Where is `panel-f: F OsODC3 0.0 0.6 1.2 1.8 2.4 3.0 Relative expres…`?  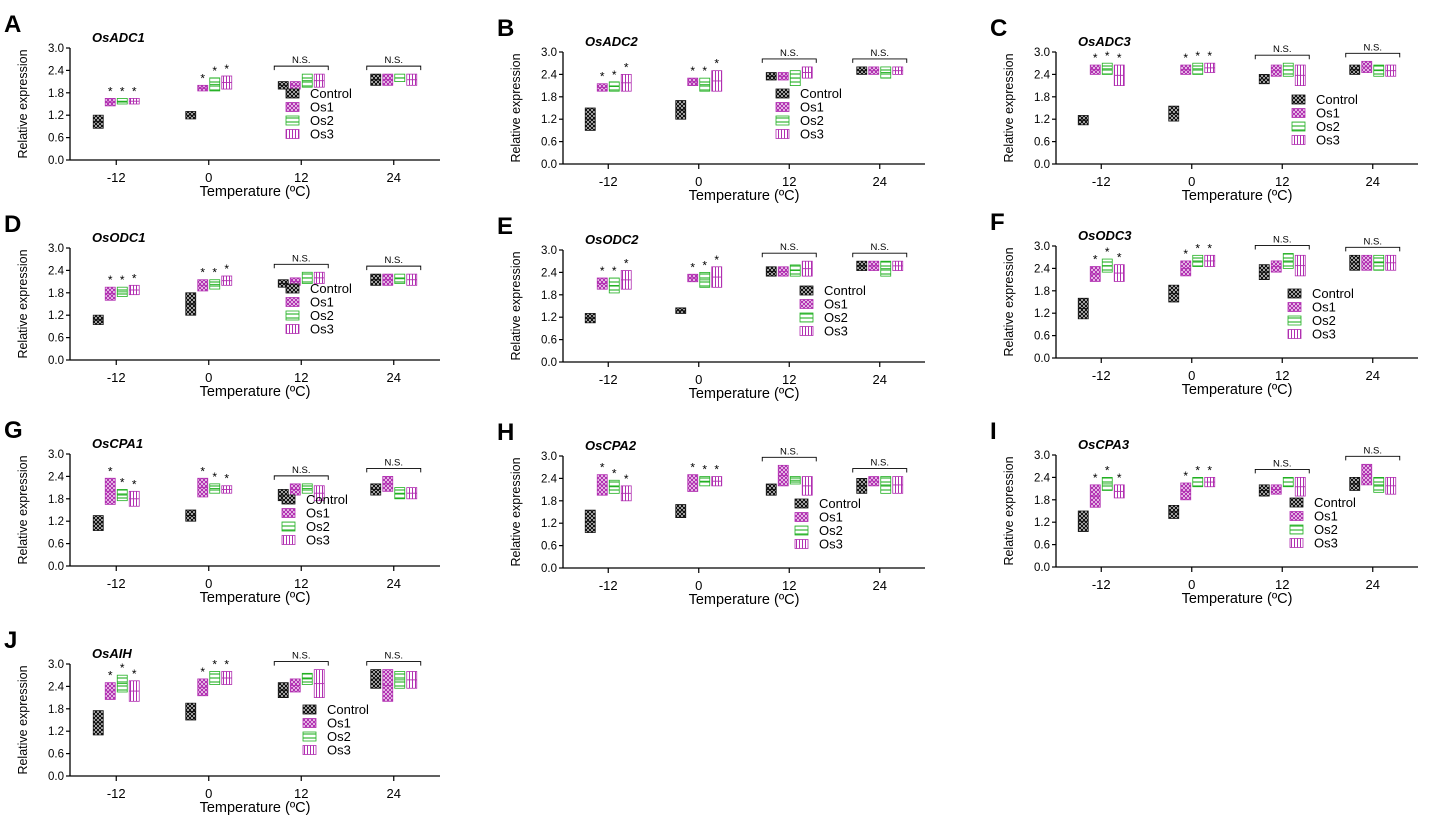 panel-f: F OsODC3 0.0 0.6 1.2 1.8 2.4 3.0 Relative expres… is located at coordinates (1204, 303).